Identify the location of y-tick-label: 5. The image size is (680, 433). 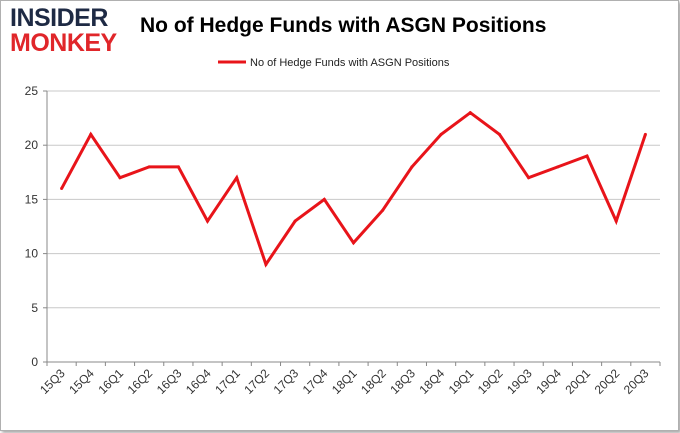
(34, 308).